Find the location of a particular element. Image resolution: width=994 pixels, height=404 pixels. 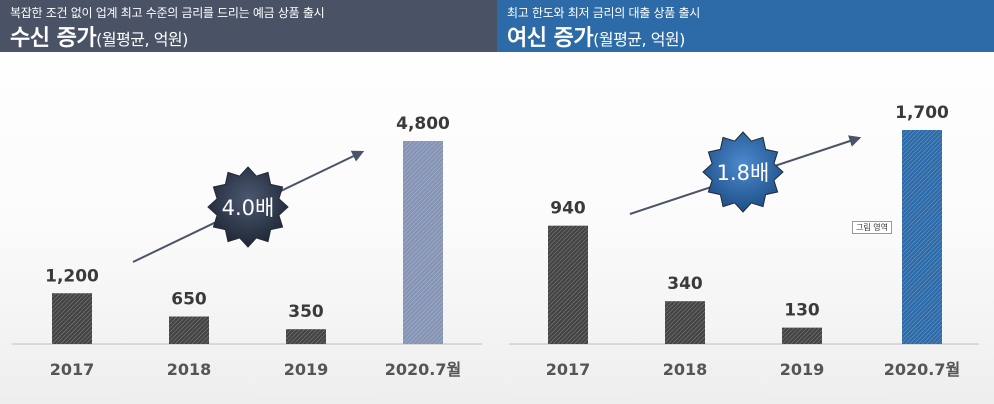

multiplier-text: 1.8배 is located at coordinates (743, 173).